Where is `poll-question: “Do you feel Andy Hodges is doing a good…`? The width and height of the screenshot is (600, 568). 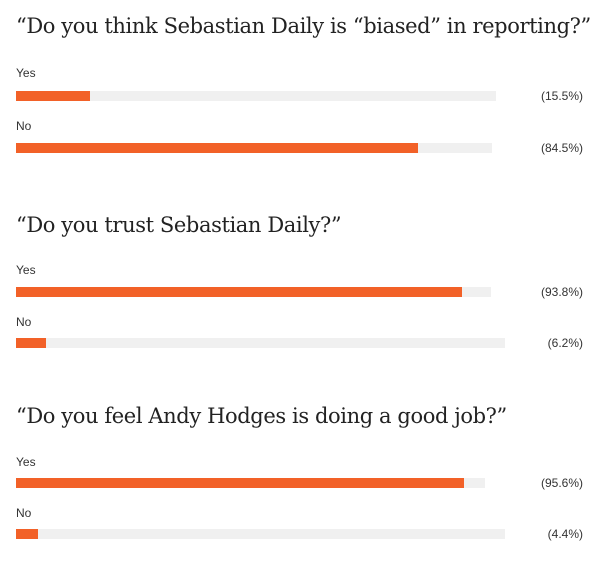
poll-question: “Do you feel Andy Hodges is doing a good… is located at coordinates (261, 416).